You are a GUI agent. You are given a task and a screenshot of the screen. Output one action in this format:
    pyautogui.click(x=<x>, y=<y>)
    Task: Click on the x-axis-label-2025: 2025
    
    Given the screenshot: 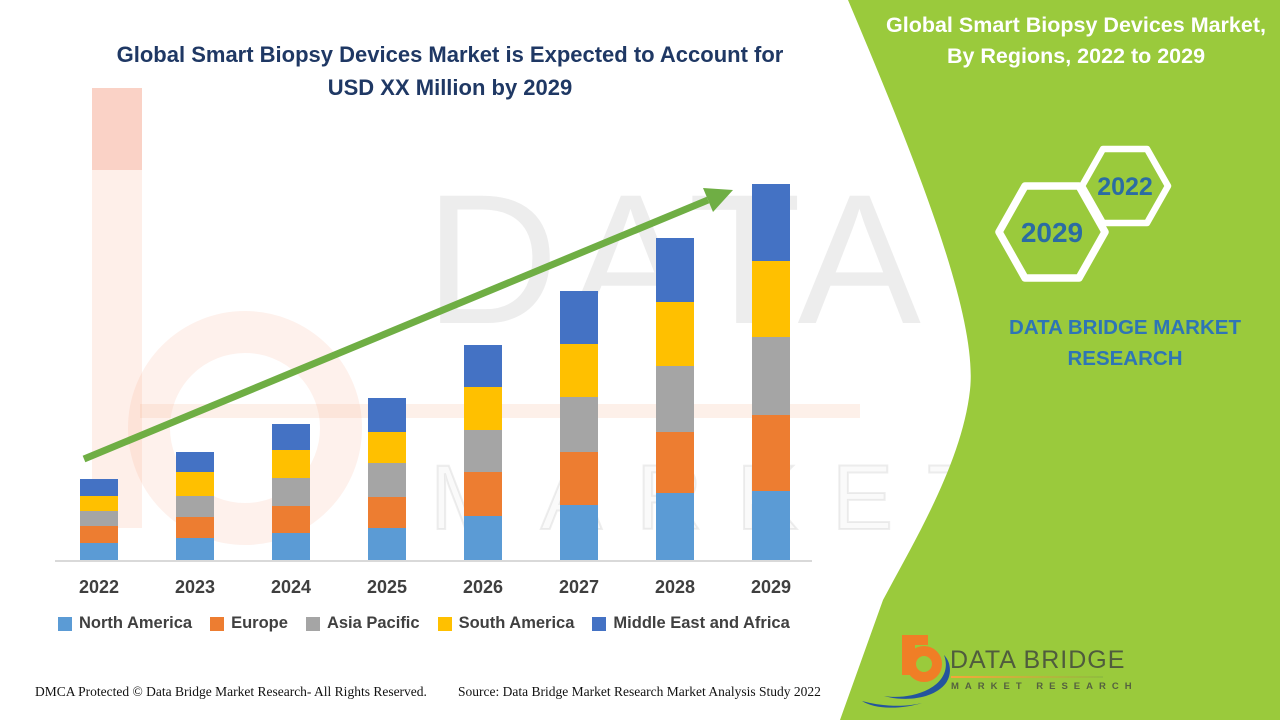 What is the action you would take?
    pyautogui.click(x=387, y=587)
    